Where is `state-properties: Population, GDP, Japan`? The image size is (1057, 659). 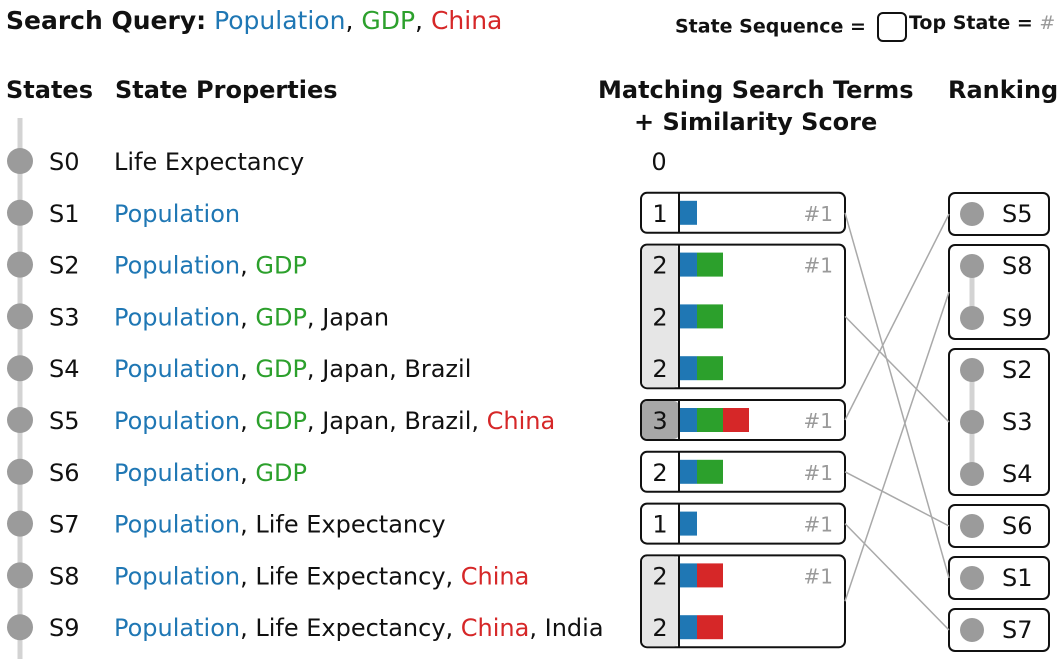 state-properties: Population, GDP, Japan is located at coordinates (251, 317).